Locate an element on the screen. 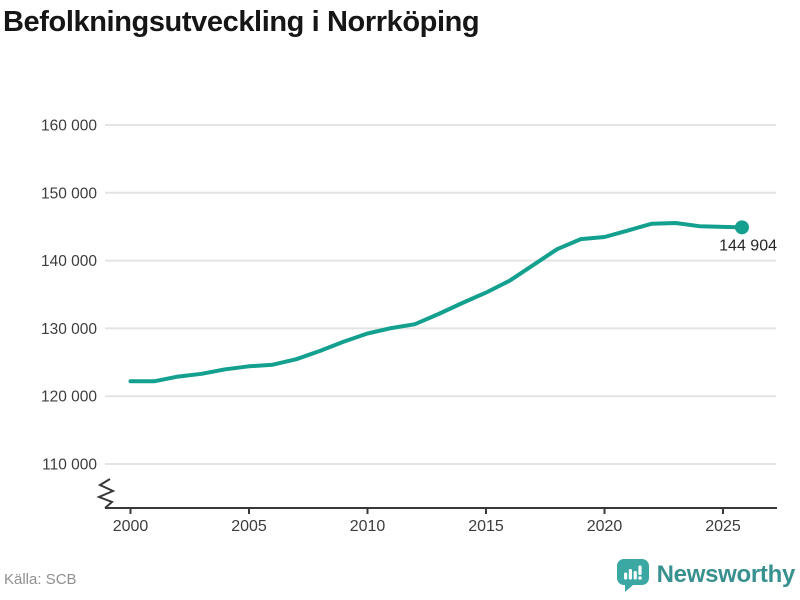 Image resolution: width=800 pixels, height=600 pixels. speech-bubble-shape is located at coordinates (632, 575).